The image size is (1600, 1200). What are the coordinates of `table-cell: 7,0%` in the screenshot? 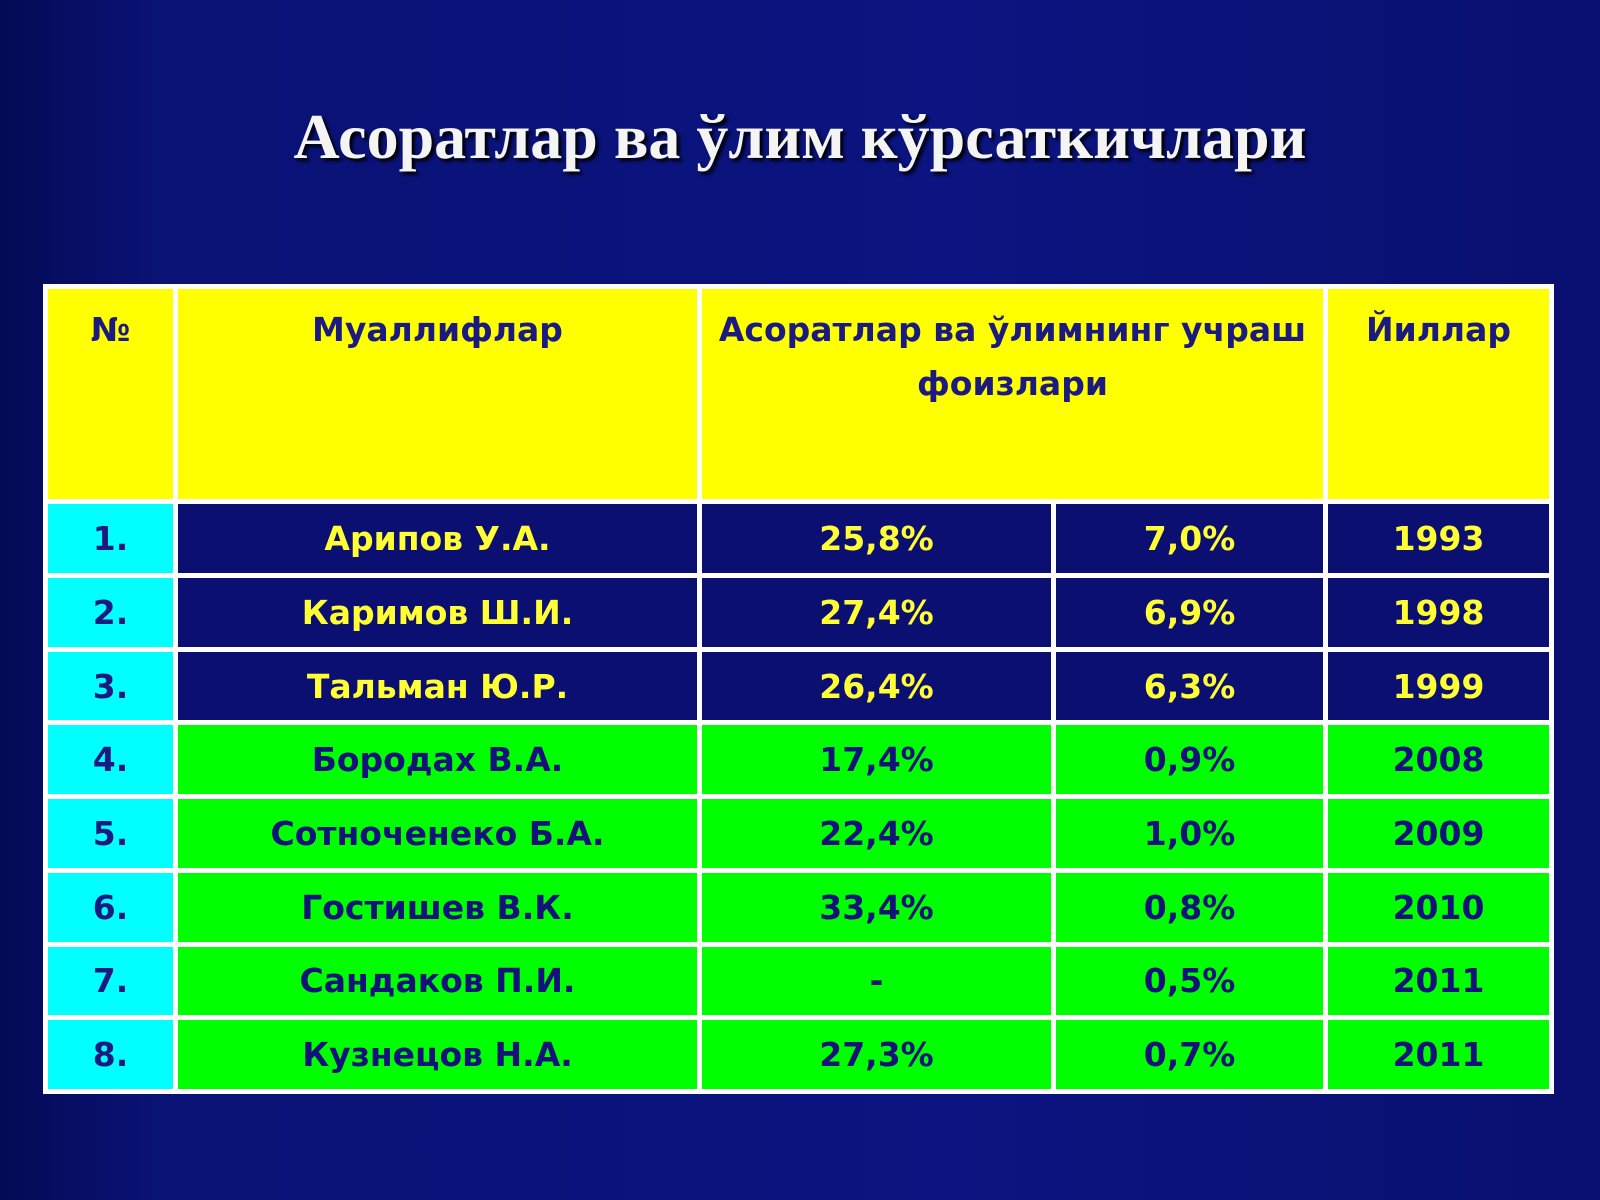 It's located at (1190, 539).